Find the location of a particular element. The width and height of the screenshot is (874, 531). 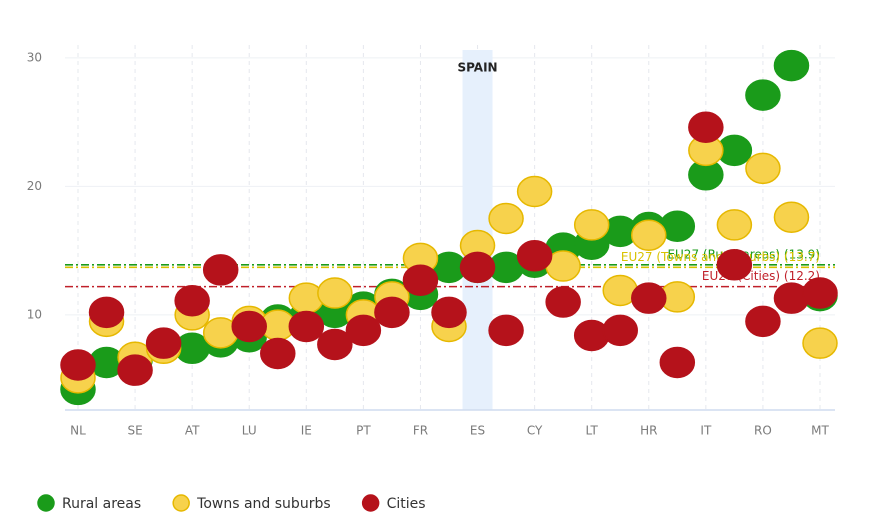

y-tick-label: 10 is located at coordinates (34, 314).